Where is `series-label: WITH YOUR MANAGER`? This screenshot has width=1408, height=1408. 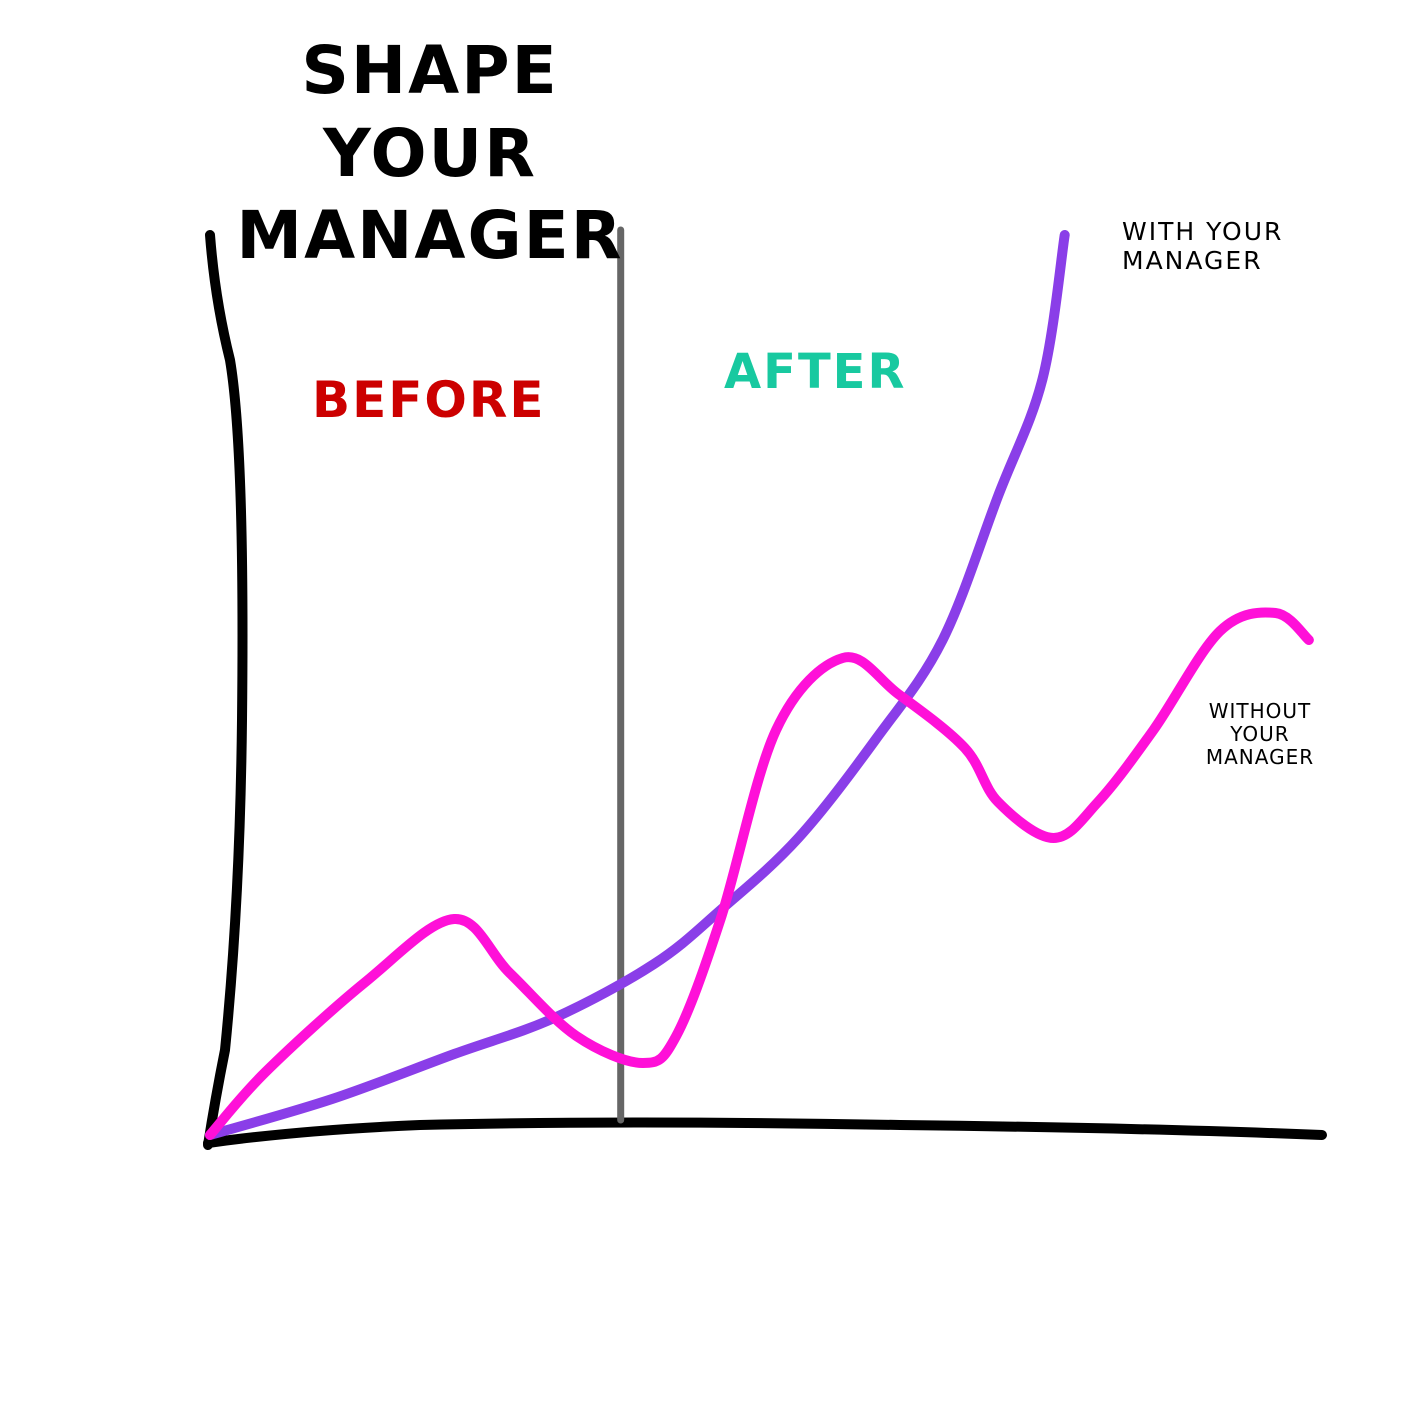 series-label: WITH YOUR MANAGER is located at coordinates (1203, 246).